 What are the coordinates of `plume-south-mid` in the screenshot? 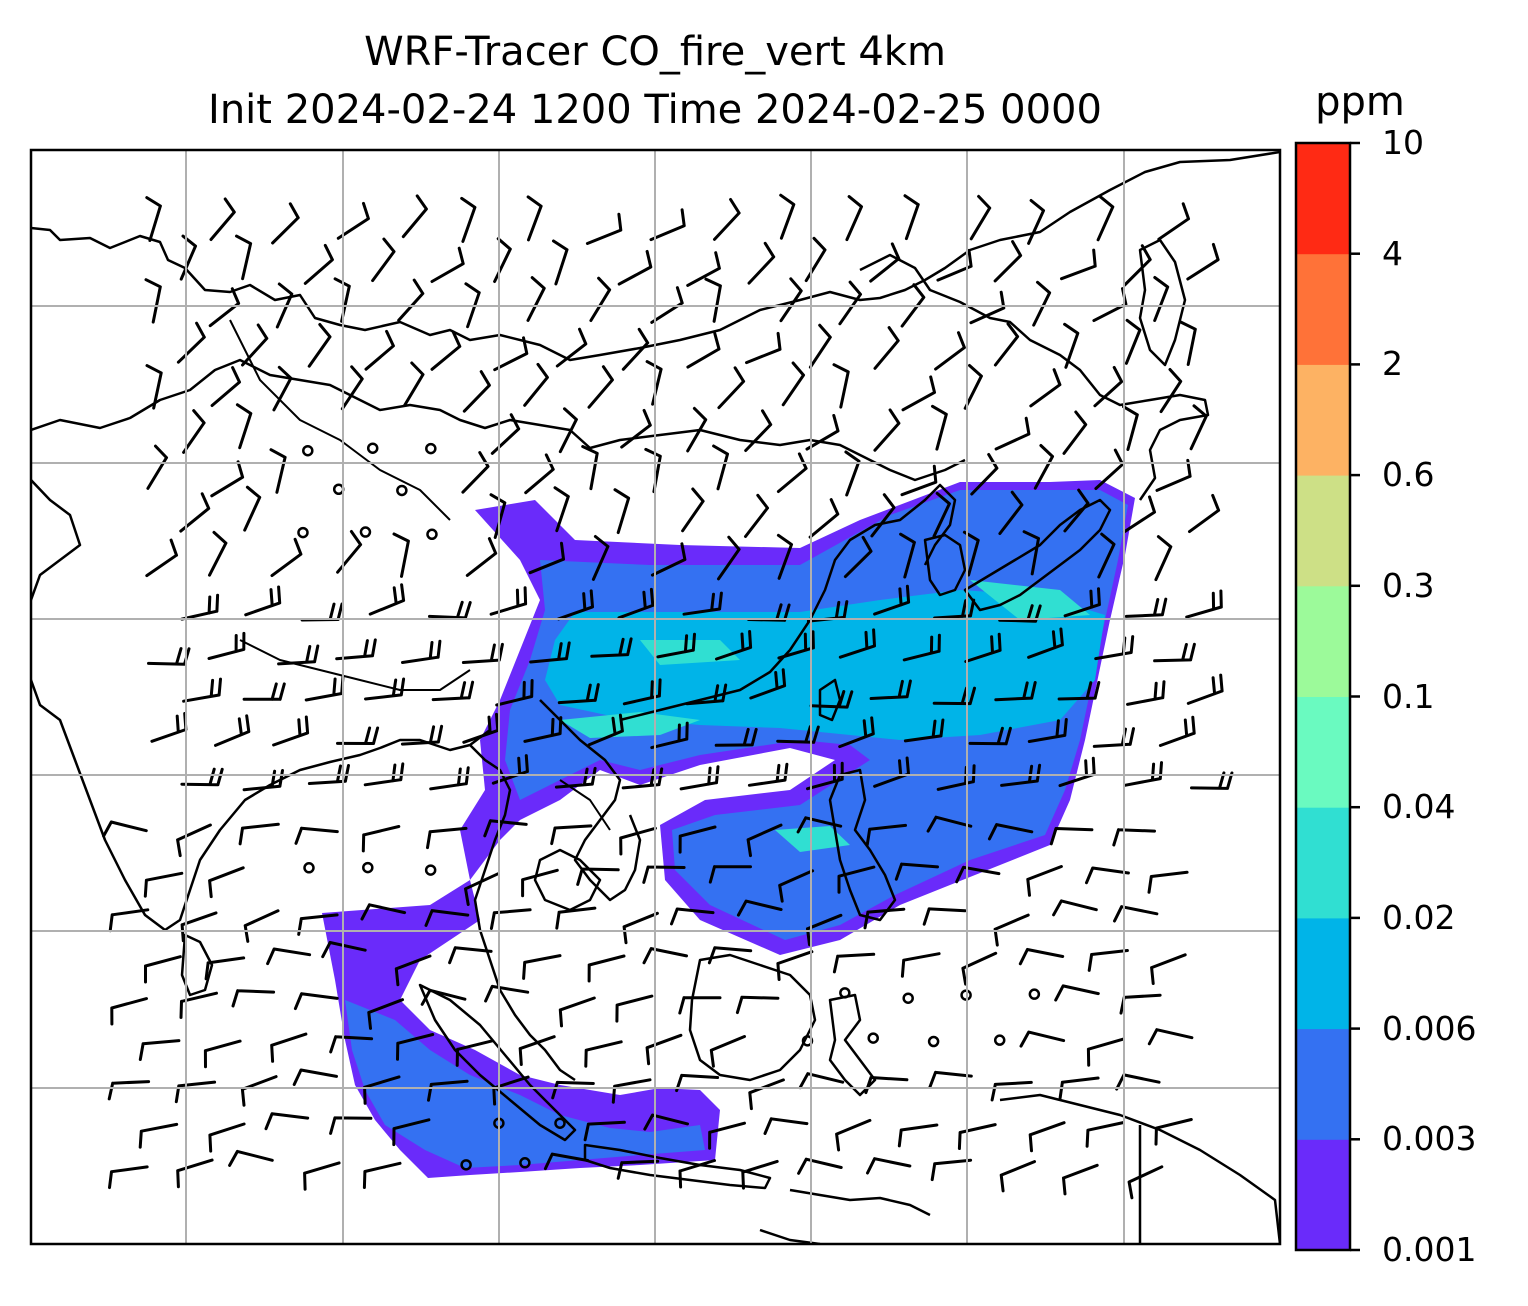 It's located at (525, 1084).